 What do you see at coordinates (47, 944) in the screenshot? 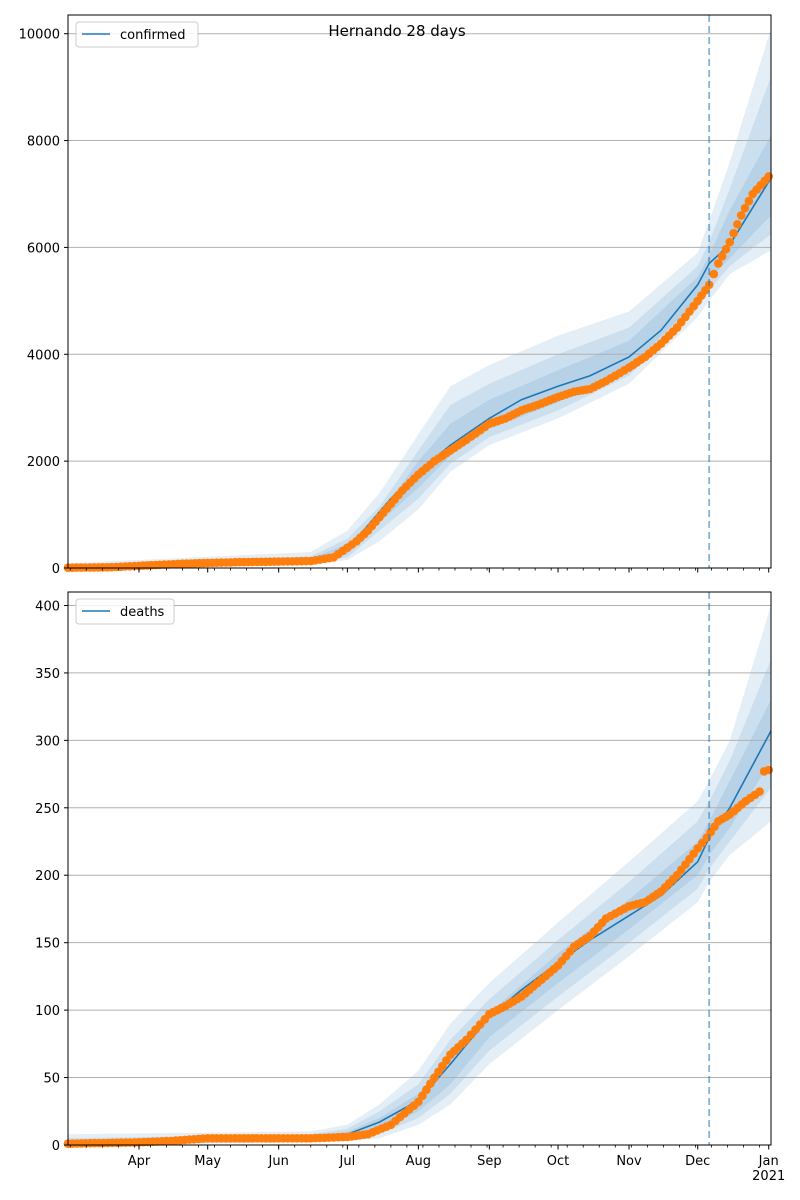
I see `y-tick-label: 150` at bounding box center [47, 944].